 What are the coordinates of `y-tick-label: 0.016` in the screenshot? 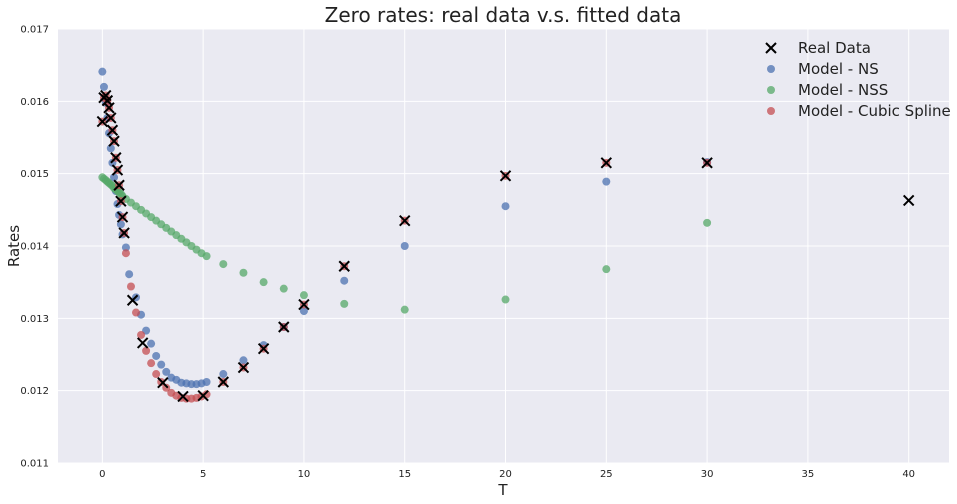 It's located at (34, 102).